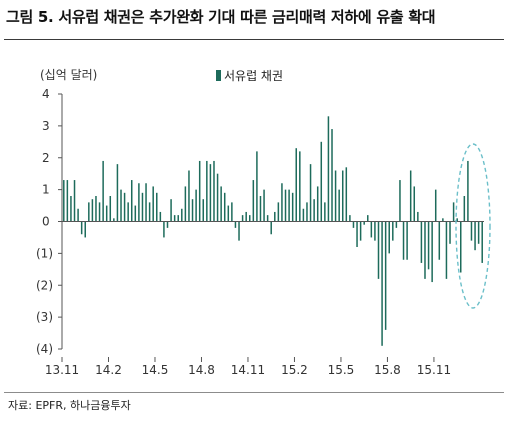 This screenshot has height=428, width=508. What do you see at coordinates (387, 370) in the screenshot?
I see `x-tick-label: 15.8` at bounding box center [387, 370].